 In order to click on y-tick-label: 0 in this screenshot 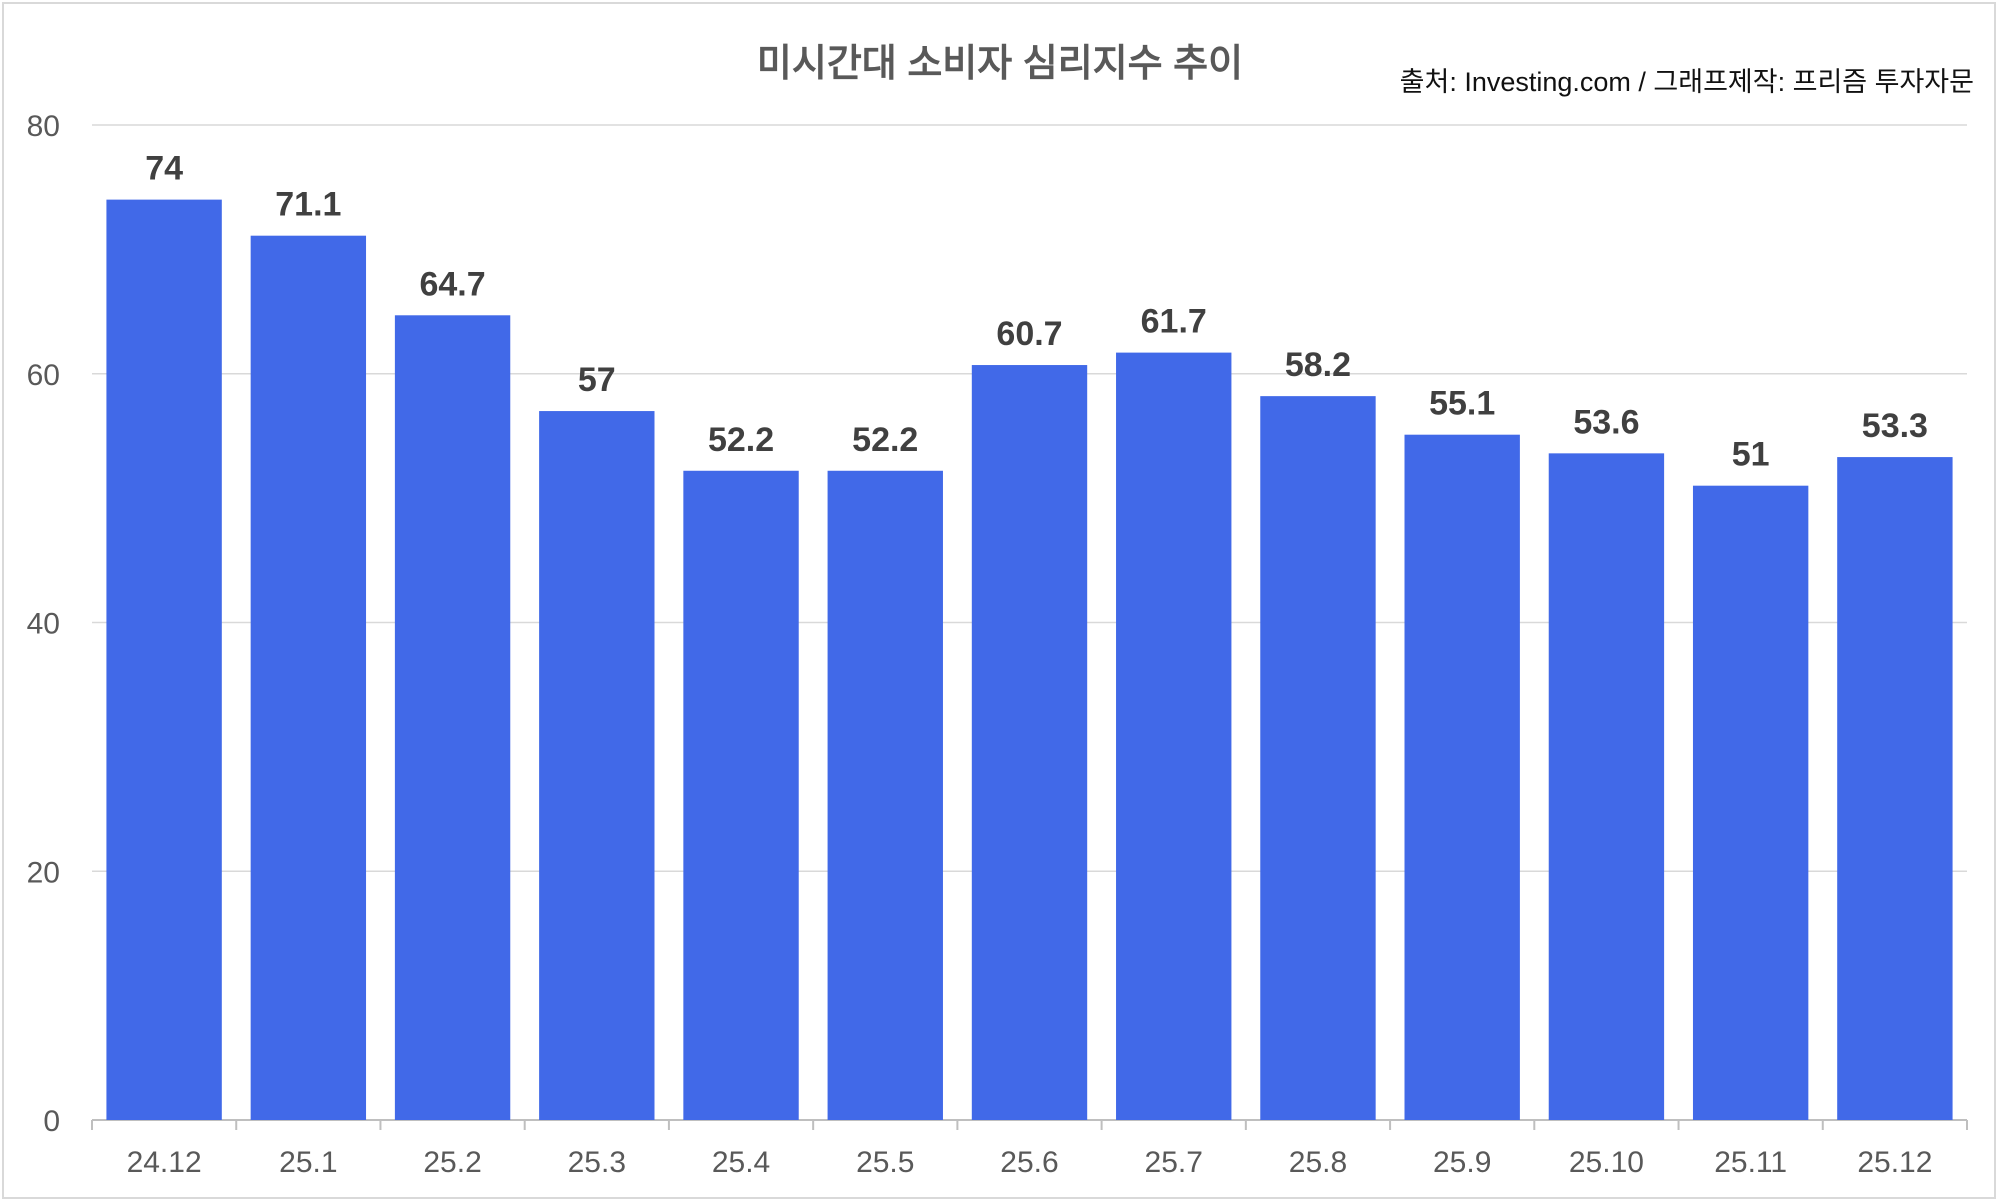, I will do `click(51, 1121)`.